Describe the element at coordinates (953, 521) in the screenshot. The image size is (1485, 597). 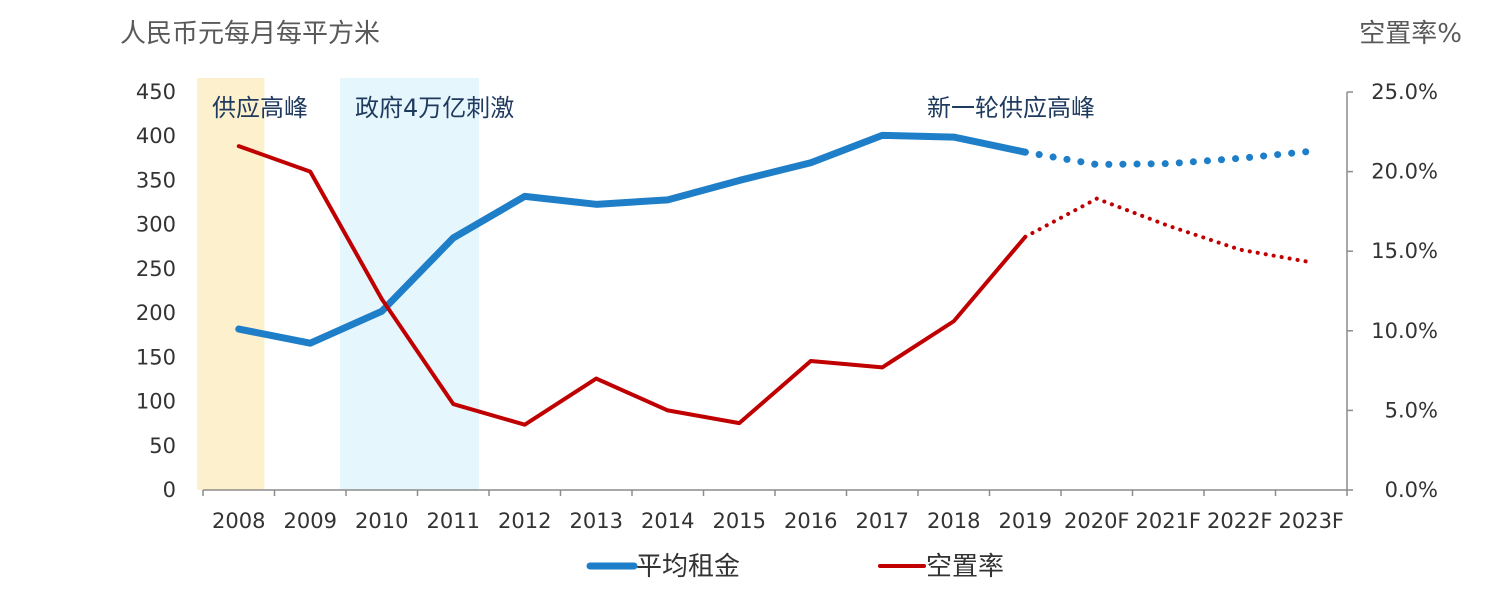
I see `x-tick-label: 2018` at that location.